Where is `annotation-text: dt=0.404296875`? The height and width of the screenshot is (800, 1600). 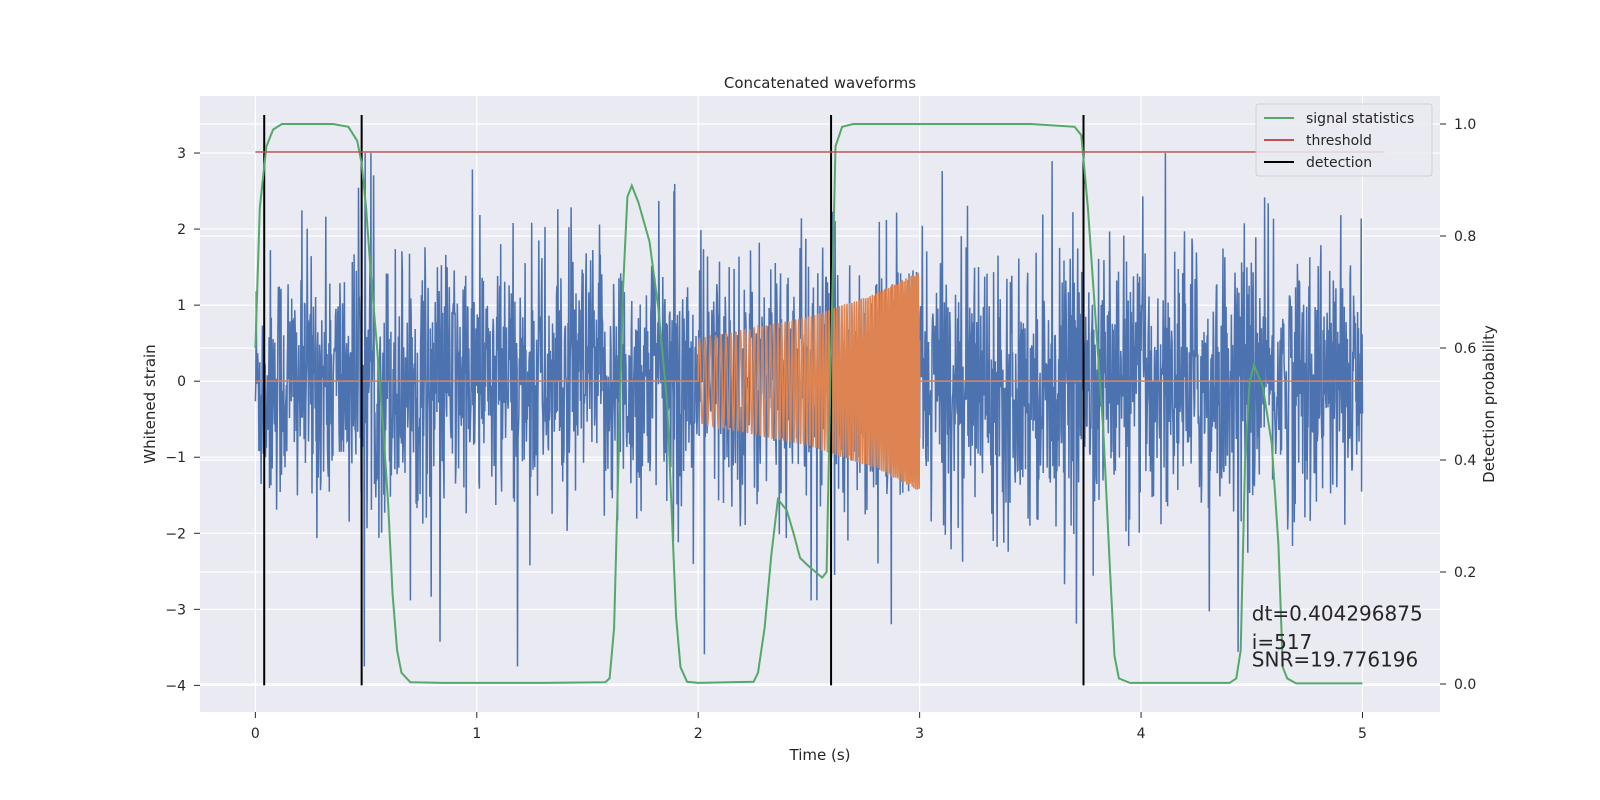
annotation-text: dt=0.404296875 is located at coordinates (1337, 614).